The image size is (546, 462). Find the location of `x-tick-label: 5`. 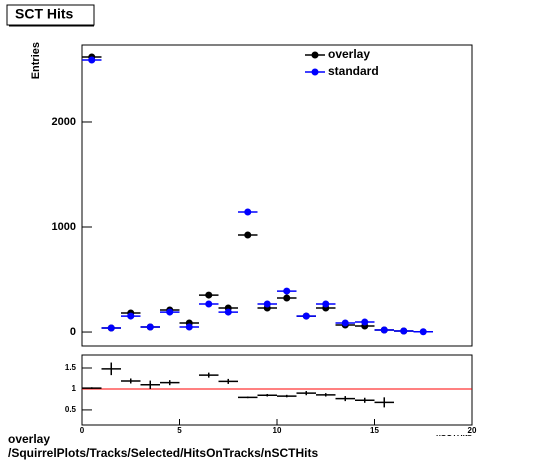

x-tick-label: 5 is located at coordinates (179, 430).